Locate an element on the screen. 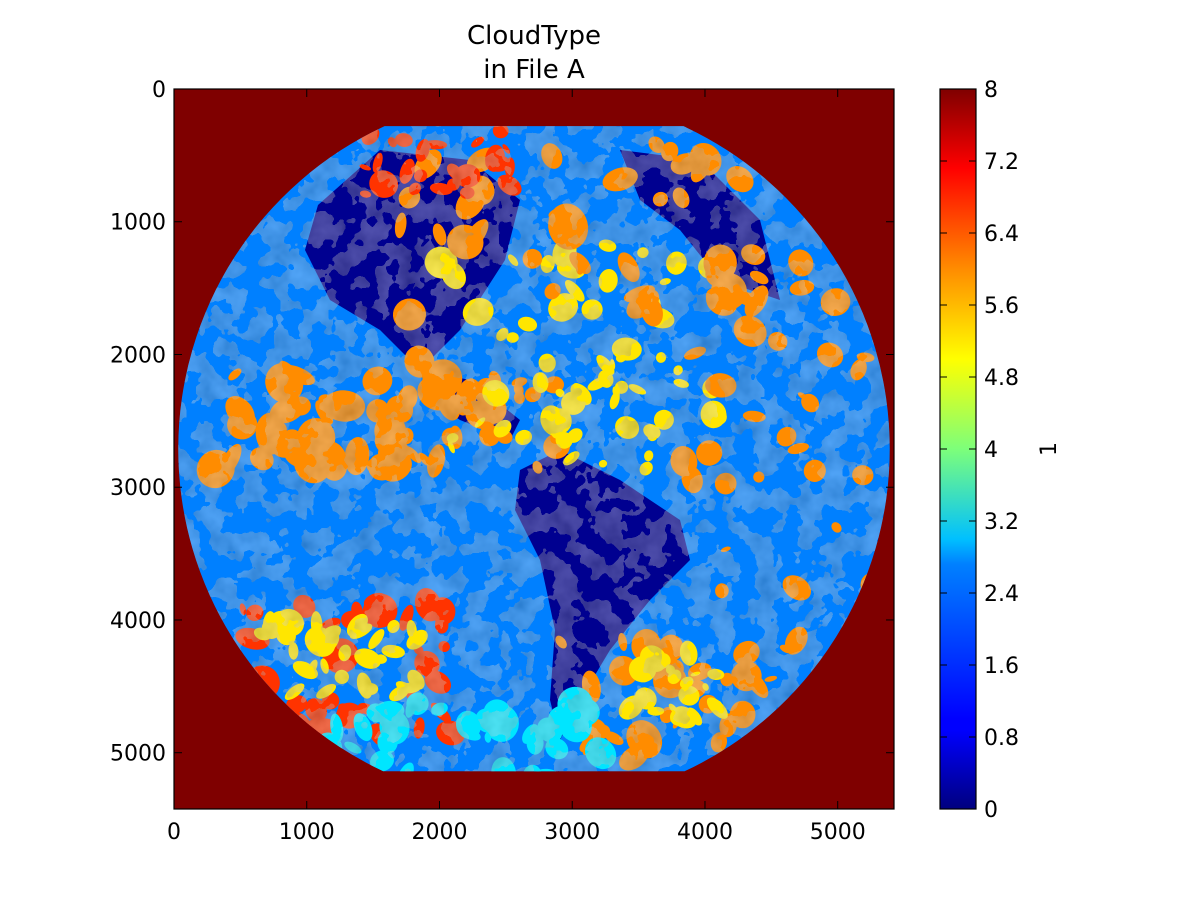  x-tick-label: 1000 is located at coordinates (307, 832).